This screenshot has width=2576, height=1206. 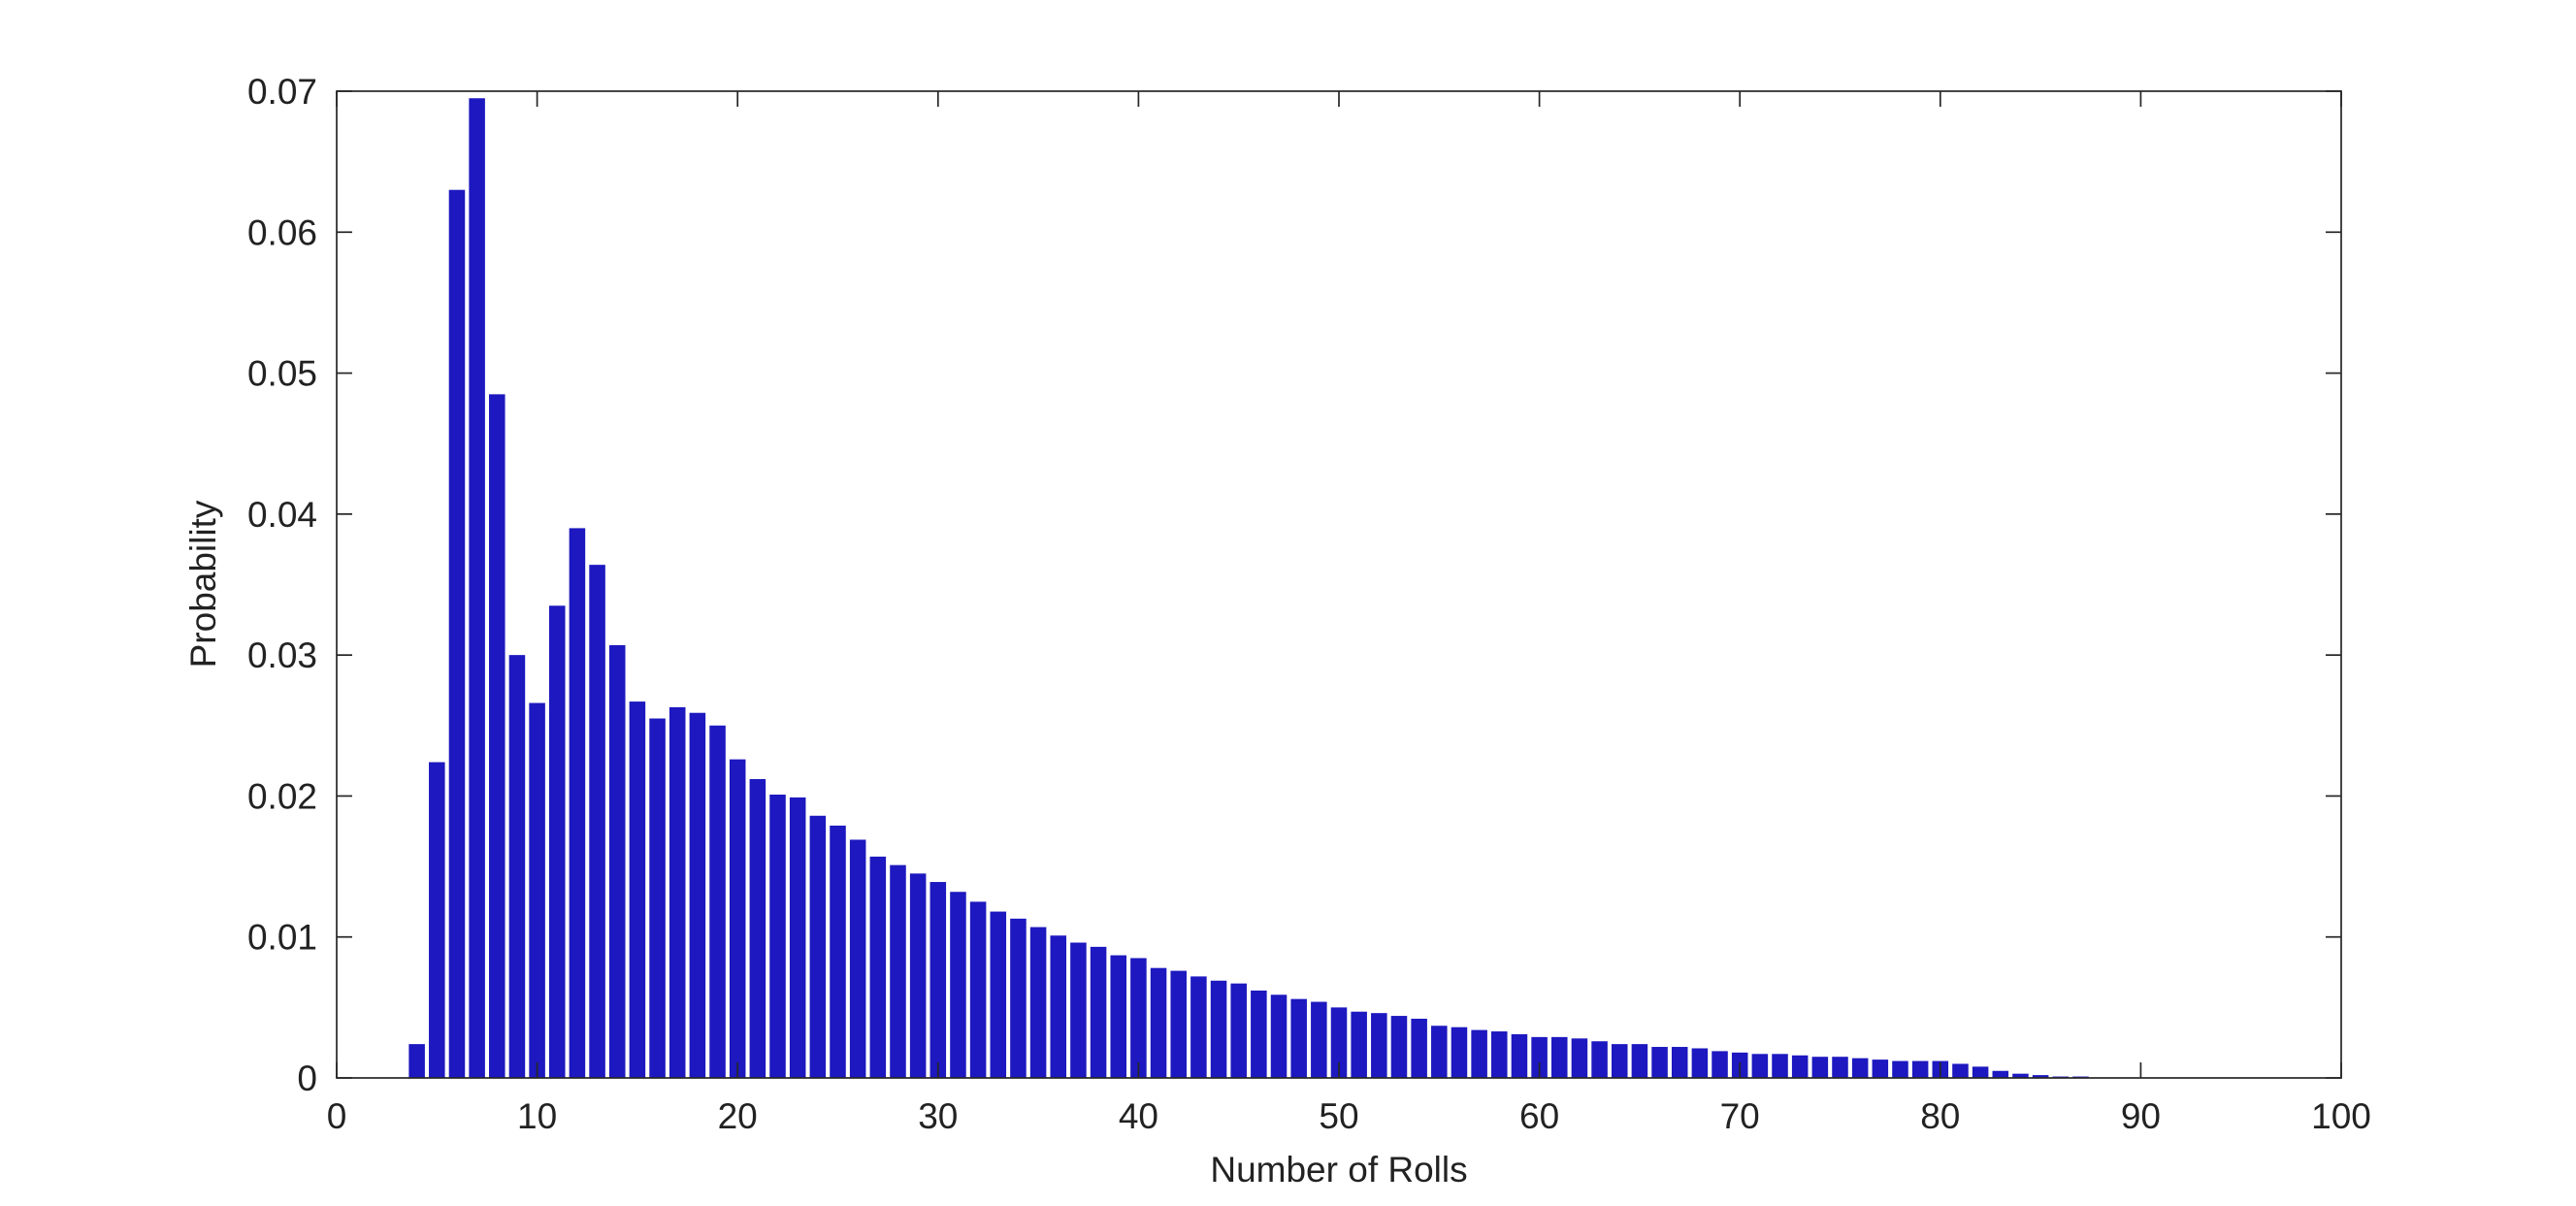 I want to click on y-tick-label: 0.07, so click(x=282, y=92).